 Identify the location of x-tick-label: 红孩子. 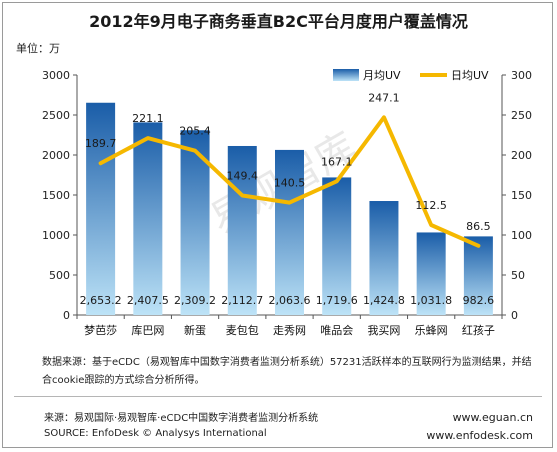
(478, 330).